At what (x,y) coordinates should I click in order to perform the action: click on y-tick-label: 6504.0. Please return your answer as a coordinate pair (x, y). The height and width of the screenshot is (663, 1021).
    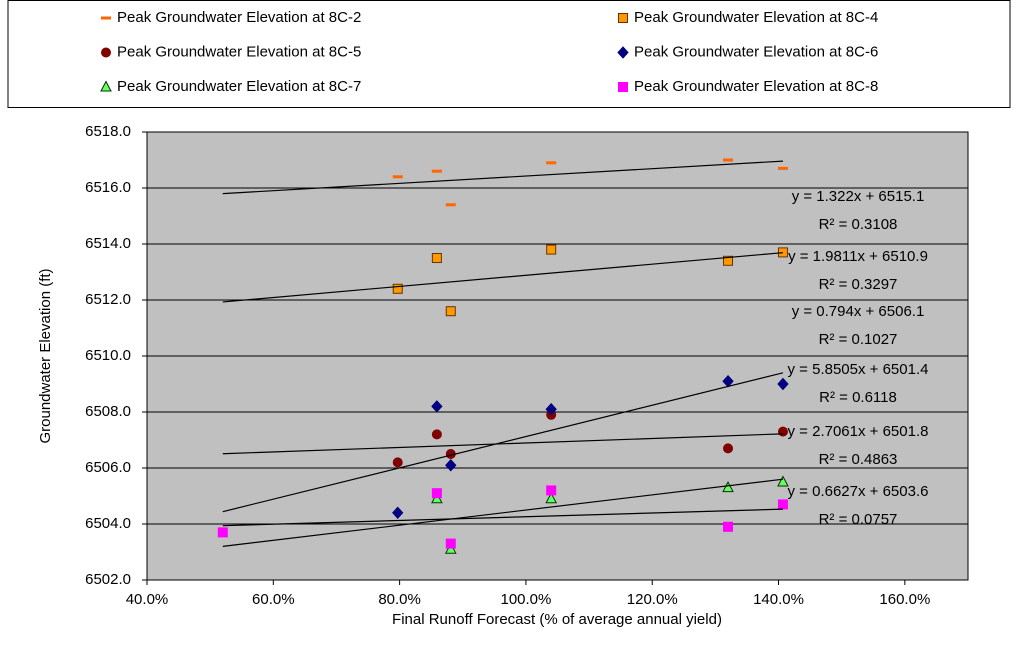
    Looking at the image, I should click on (108, 523).